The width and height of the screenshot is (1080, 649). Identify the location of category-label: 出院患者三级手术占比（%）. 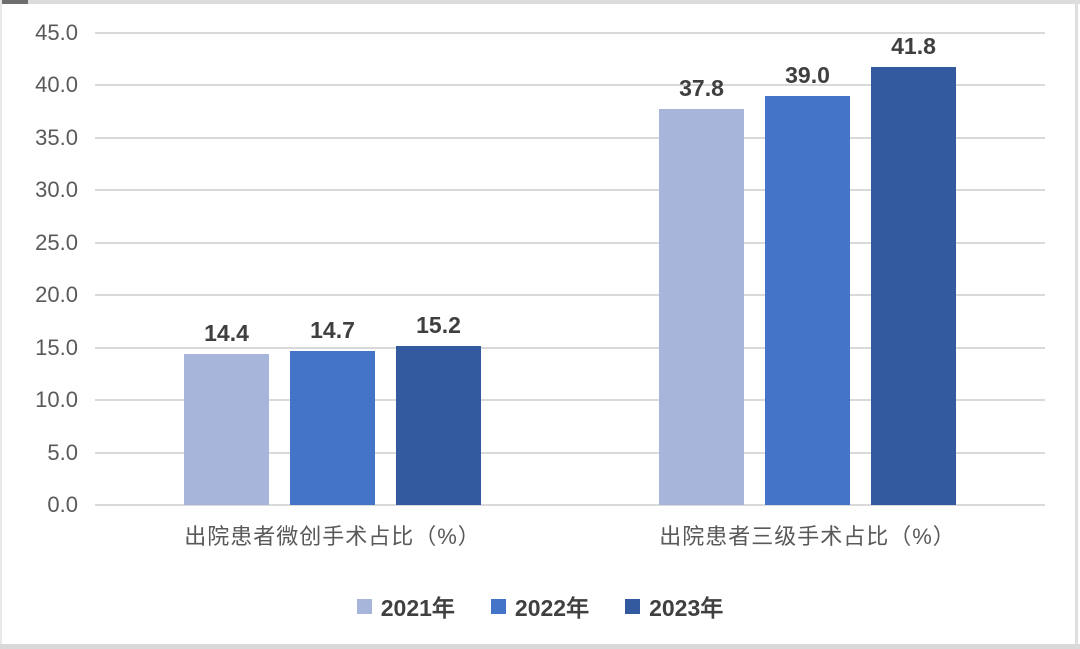
(807, 536).